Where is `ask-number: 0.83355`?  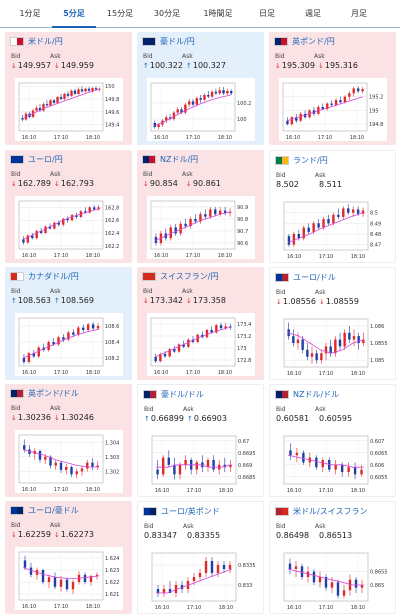
ask-number: 0.83355 is located at coordinates (204, 535).